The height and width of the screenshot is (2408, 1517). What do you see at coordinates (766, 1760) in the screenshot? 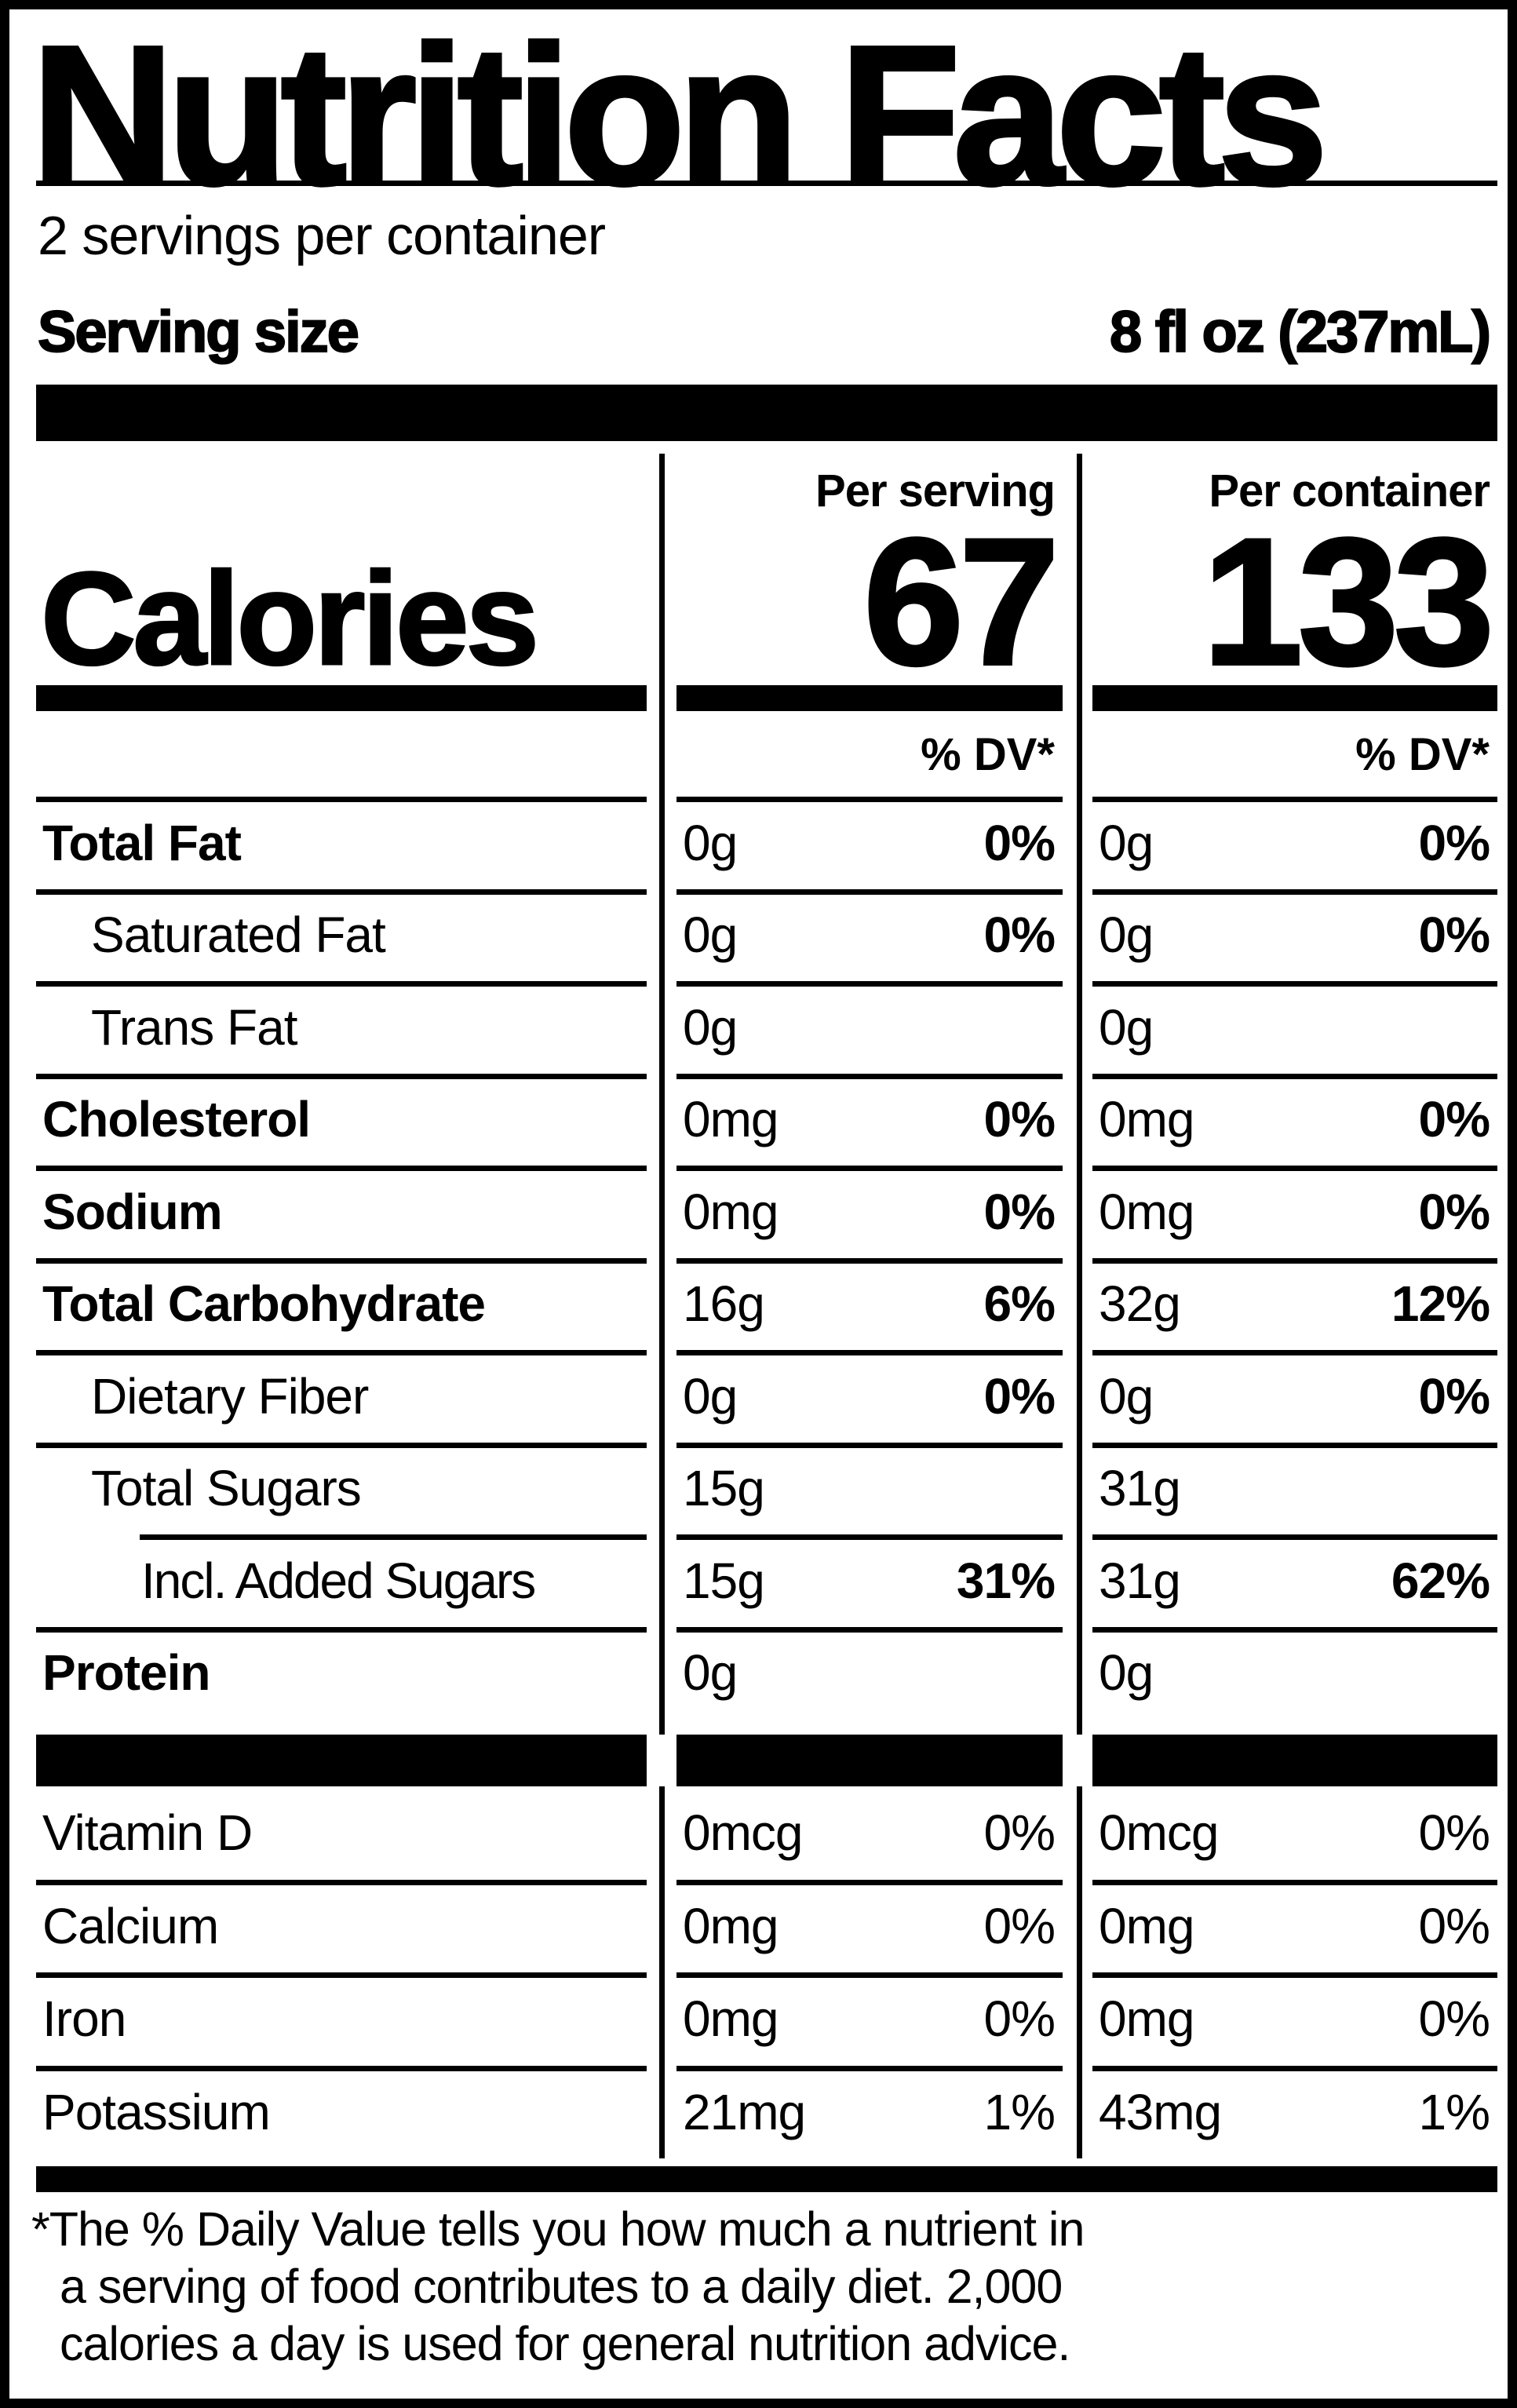
I see `macro-micro-separator-bar` at bounding box center [766, 1760].